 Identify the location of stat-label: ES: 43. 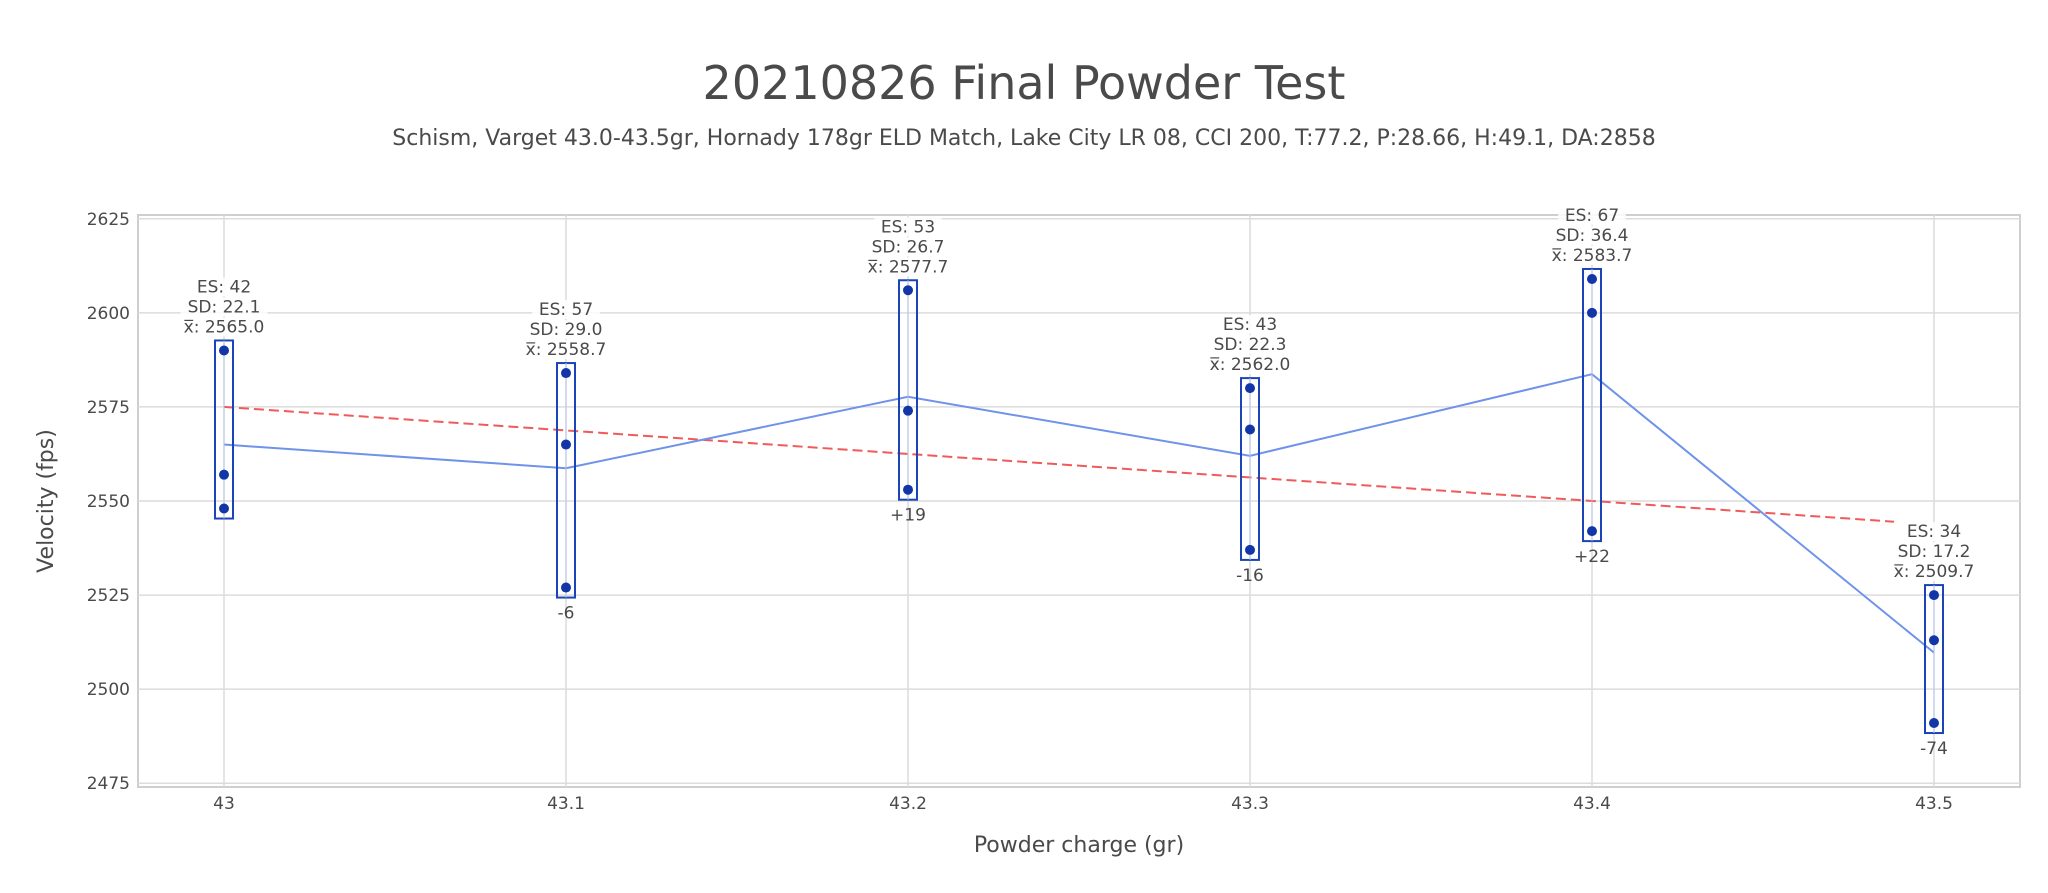
(1250, 325).